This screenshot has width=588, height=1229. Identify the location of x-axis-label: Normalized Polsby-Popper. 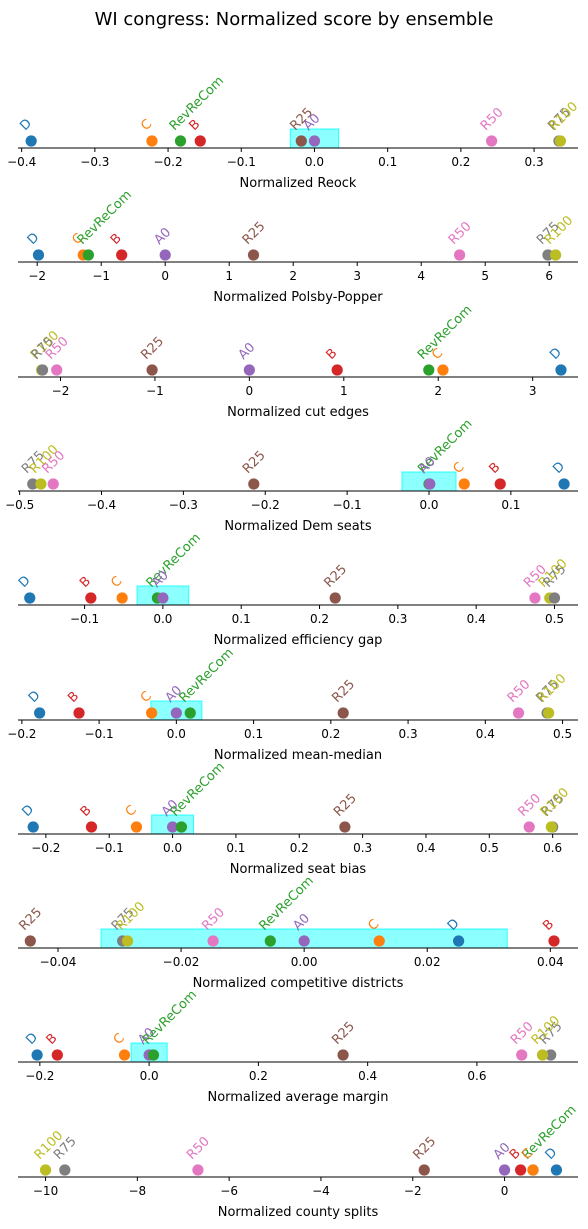
(298, 297).